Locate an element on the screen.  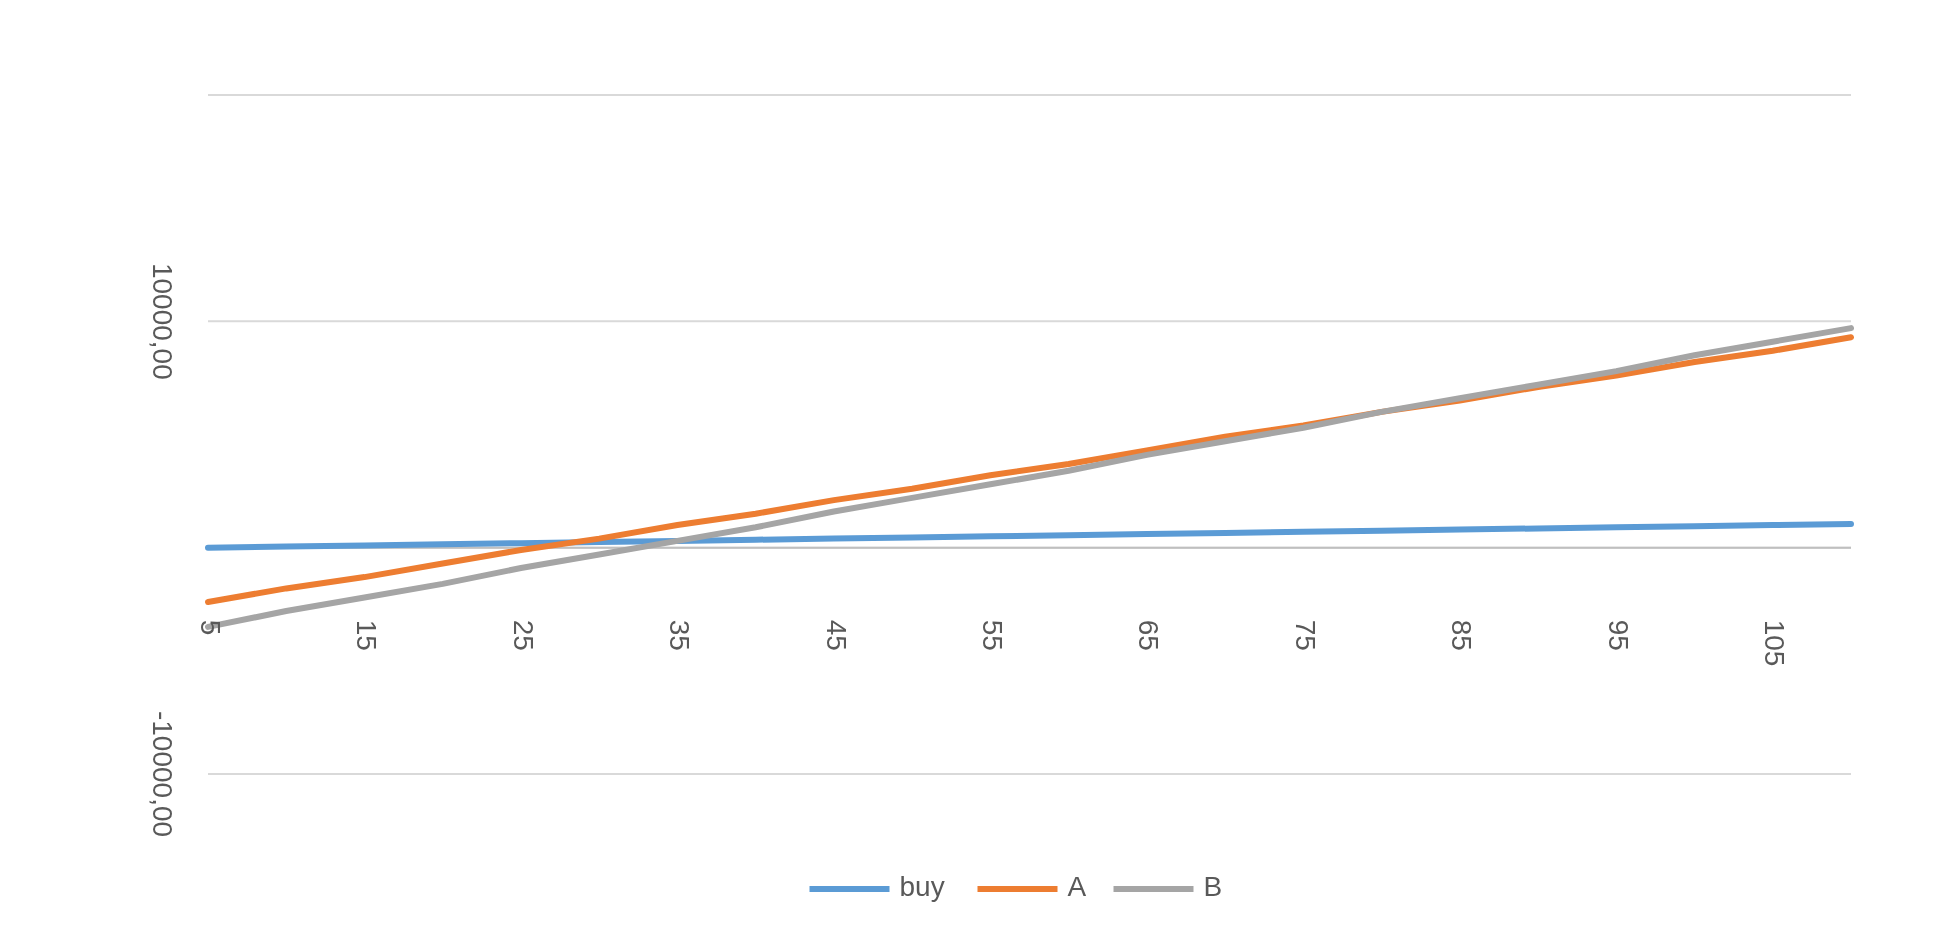
x-tick-label: 15 is located at coordinates (367, 635).